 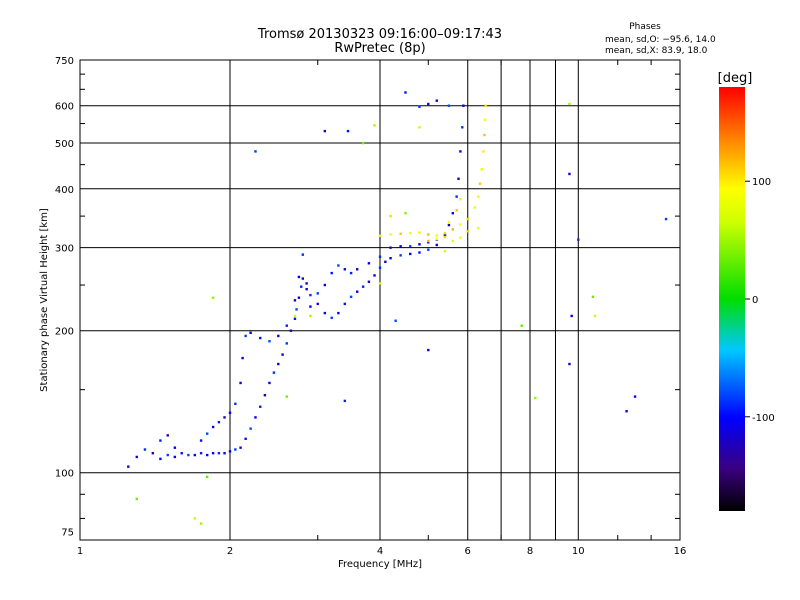 What do you see at coordinates (761, 182) in the screenshot?
I see `colorbar-tick-label: 100` at bounding box center [761, 182].